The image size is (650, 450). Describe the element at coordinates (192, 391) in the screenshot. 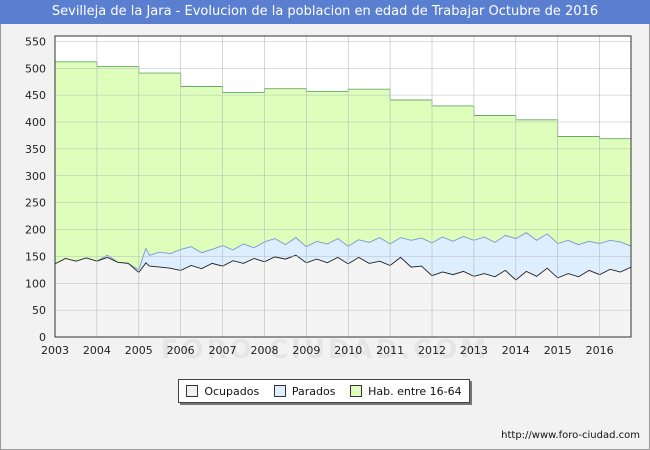

I see `legend-swatch-ocupados` at that location.